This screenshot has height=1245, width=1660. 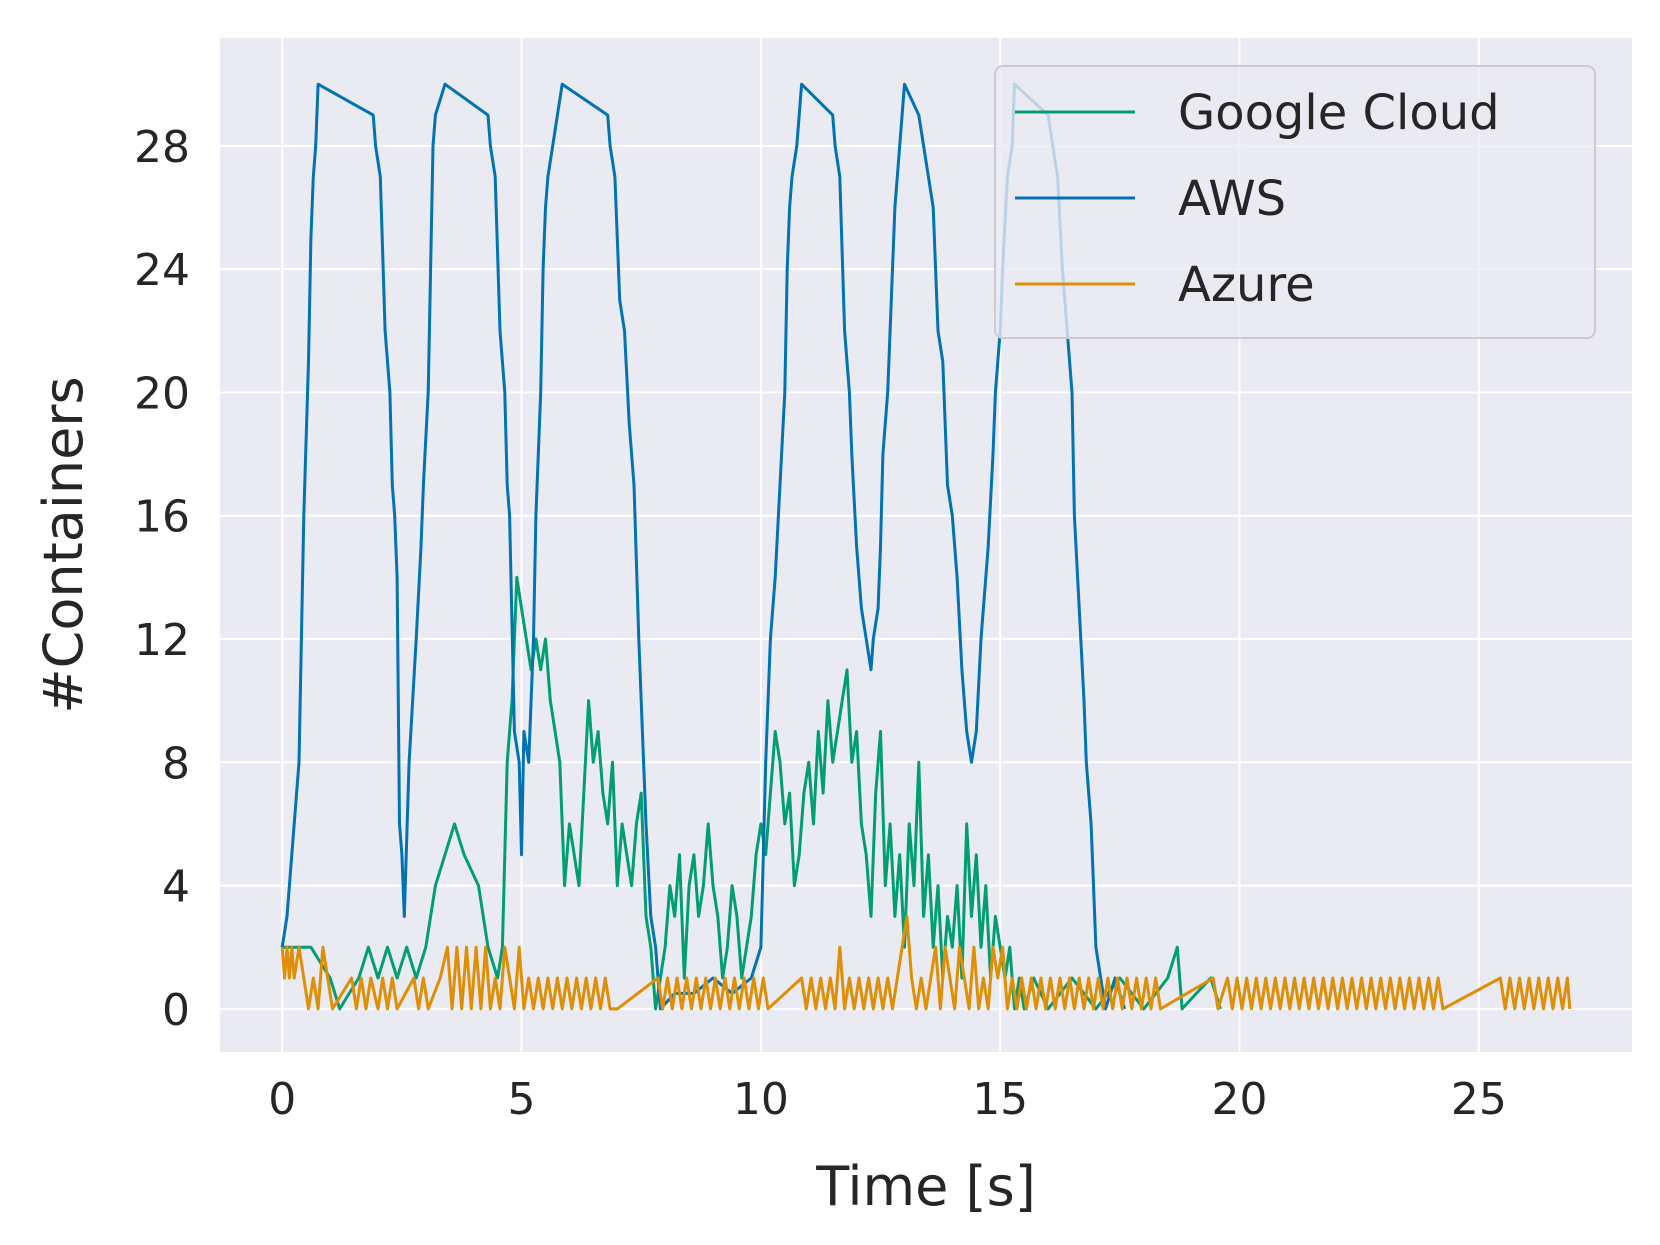 What do you see at coordinates (1240, 1099) in the screenshot?
I see `x-tick-label: 20` at bounding box center [1240, 1099].